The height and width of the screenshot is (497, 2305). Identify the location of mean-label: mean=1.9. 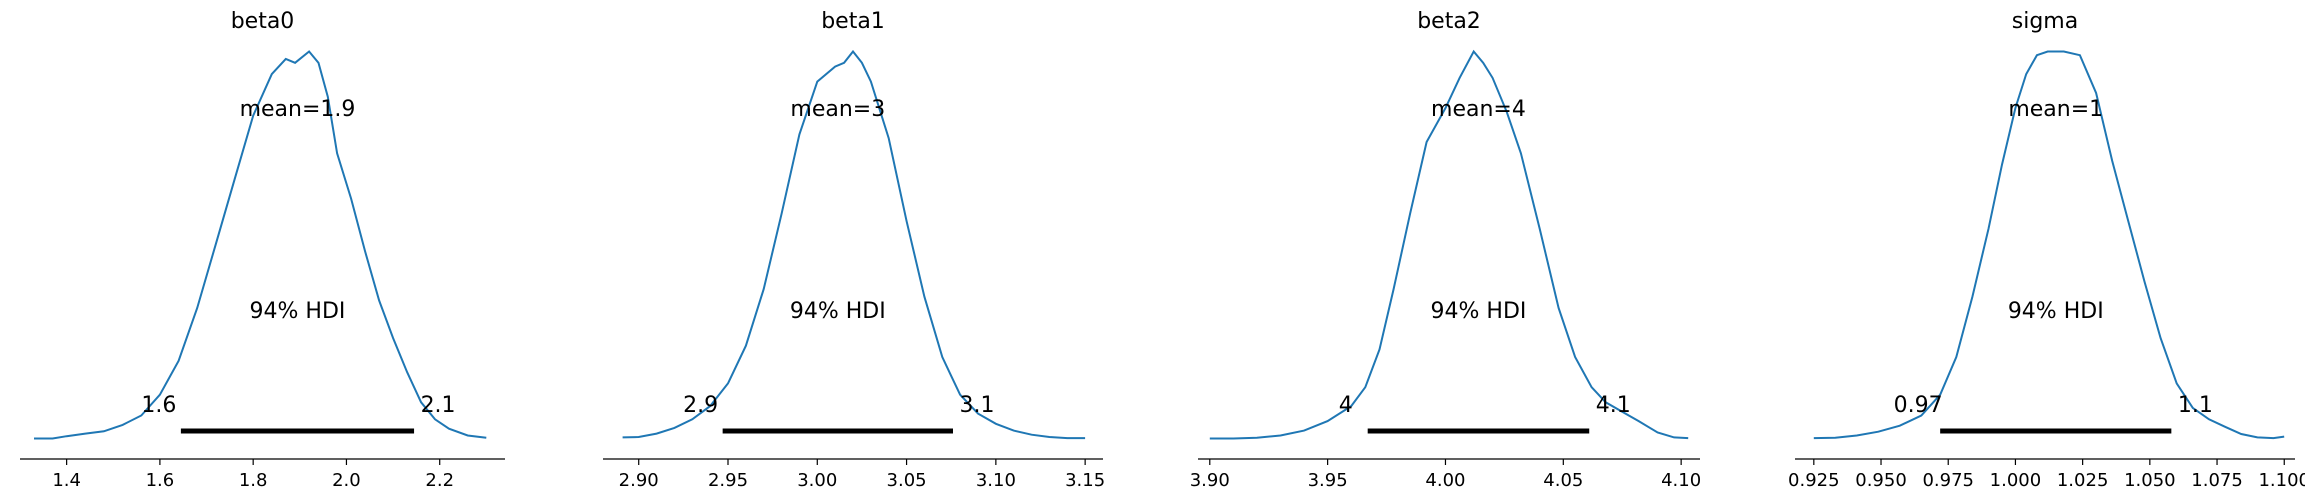
(298, 109).